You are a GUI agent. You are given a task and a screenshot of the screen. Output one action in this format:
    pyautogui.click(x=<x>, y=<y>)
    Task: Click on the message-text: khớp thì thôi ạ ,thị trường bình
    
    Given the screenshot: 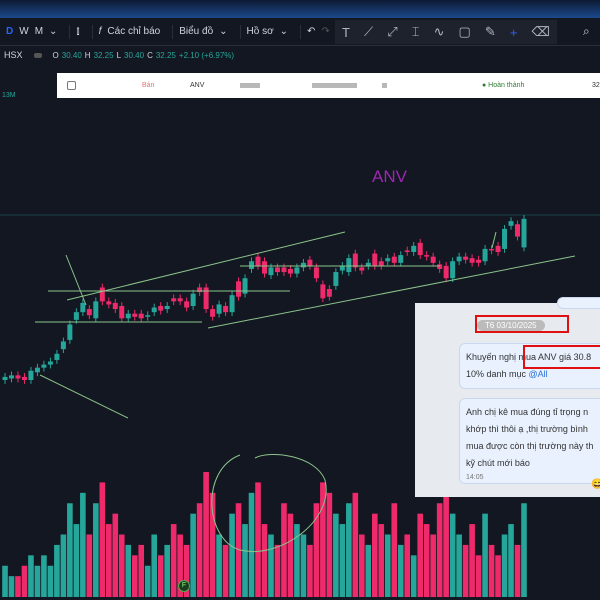 What is the action you would take?
    pyautogui.click(x=527, y=429)
    